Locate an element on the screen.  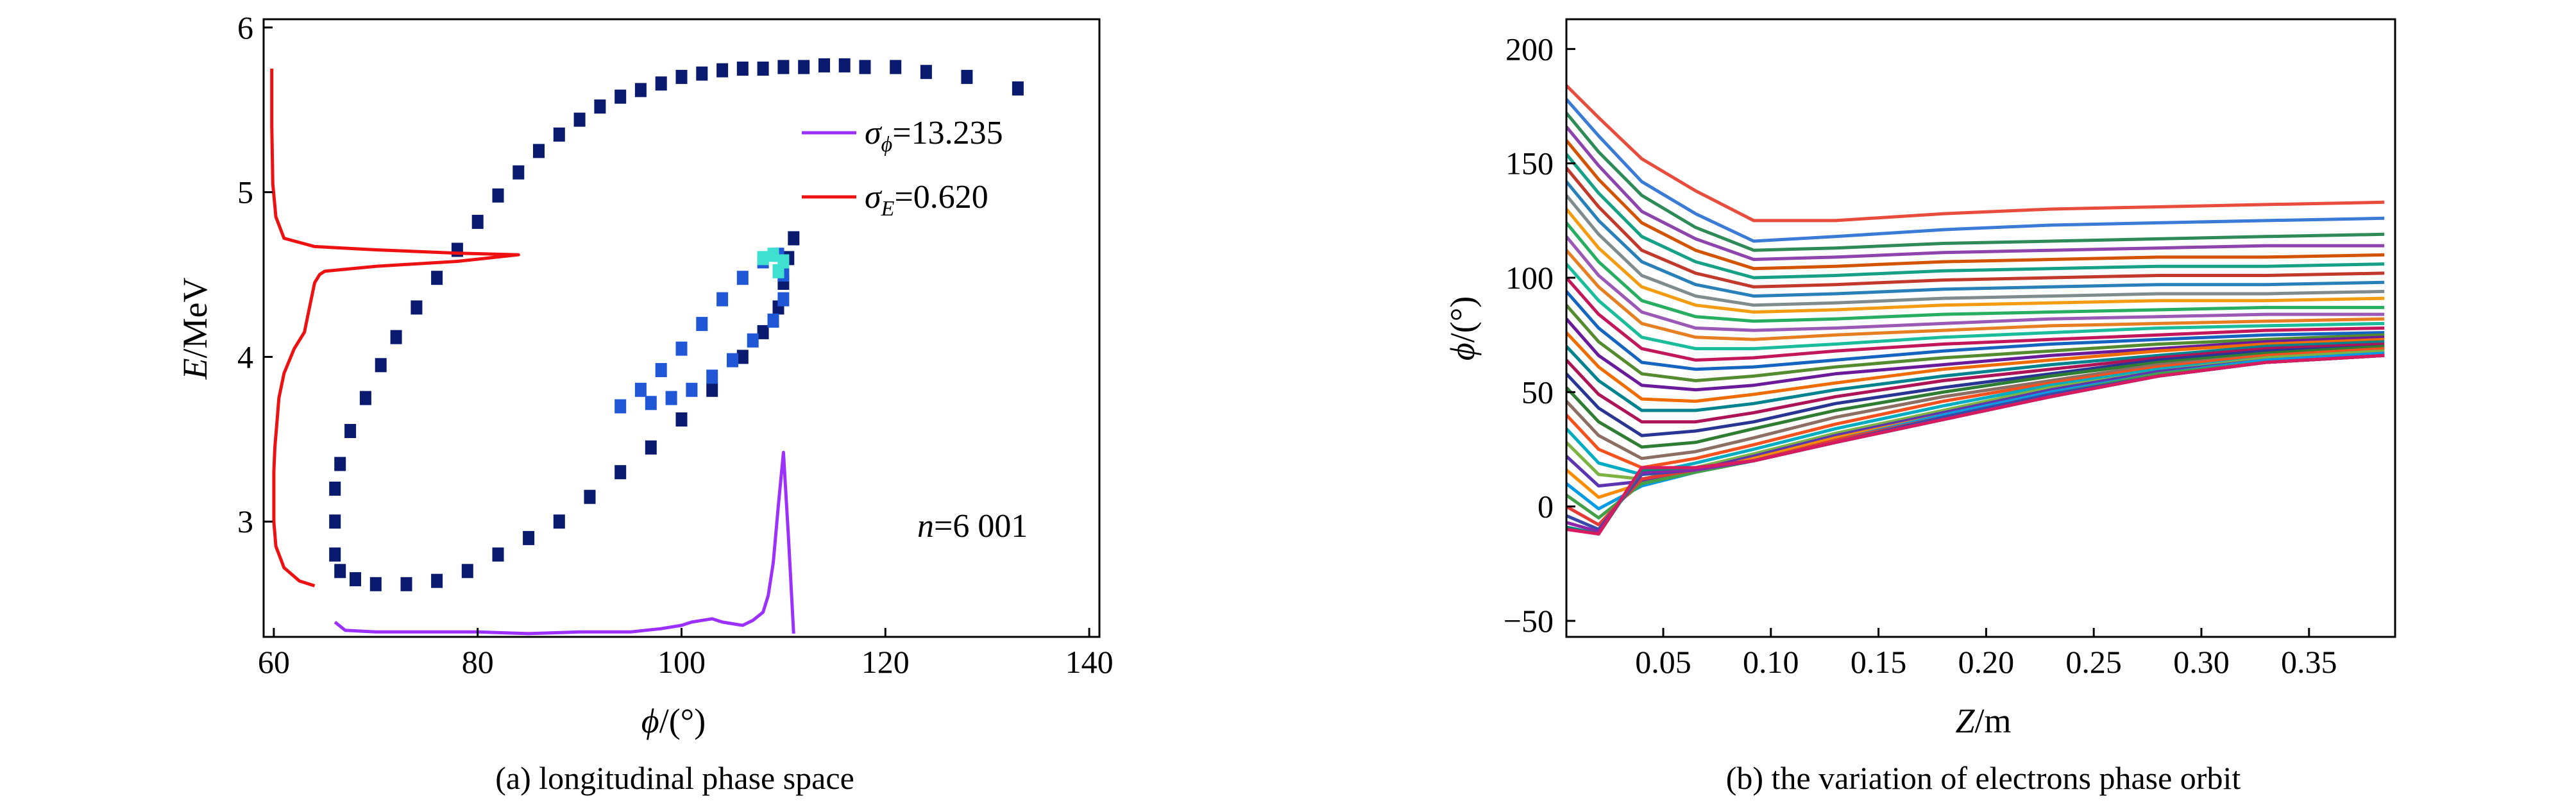
b-y-tick-label: 200 is located at coordinates (1529, 49).